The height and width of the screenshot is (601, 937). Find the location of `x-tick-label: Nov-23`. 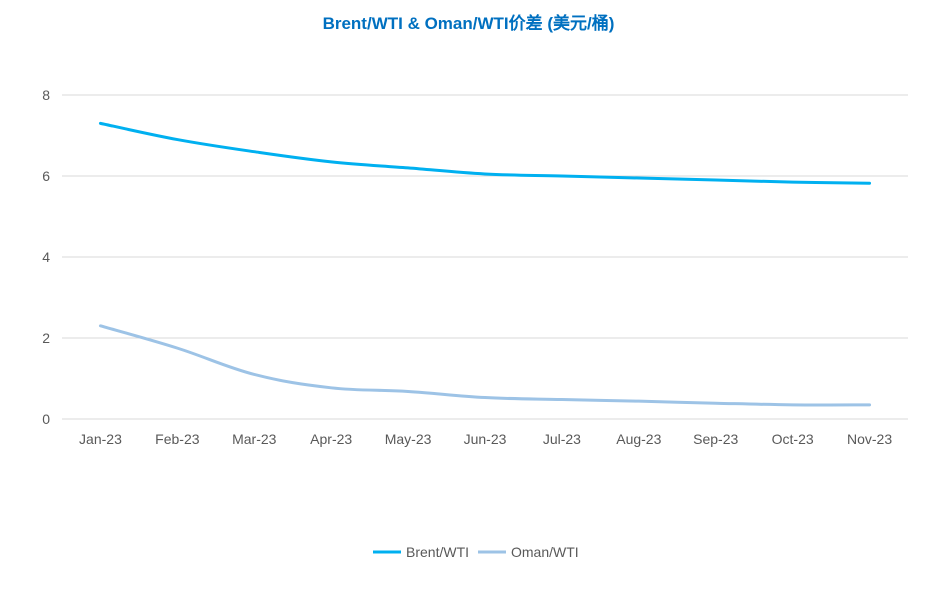

x-tick-label: Nov-23 is located at coordinates (869, 439).